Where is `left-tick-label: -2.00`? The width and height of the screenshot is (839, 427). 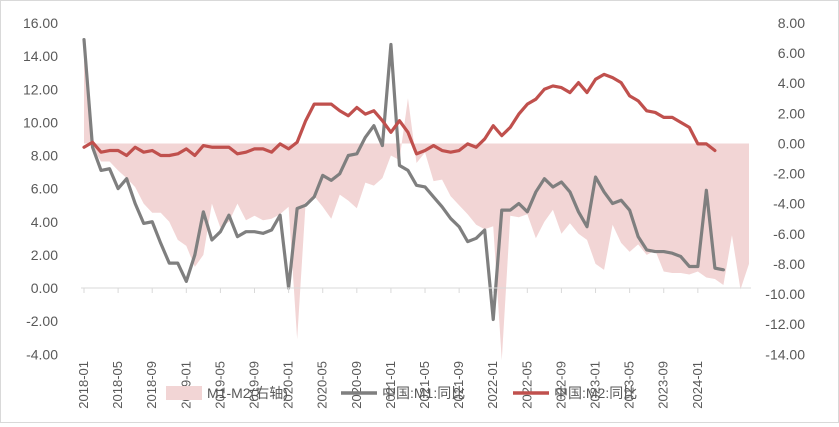
left-tick-label: -2.00 is located at coordinates (42, 321).